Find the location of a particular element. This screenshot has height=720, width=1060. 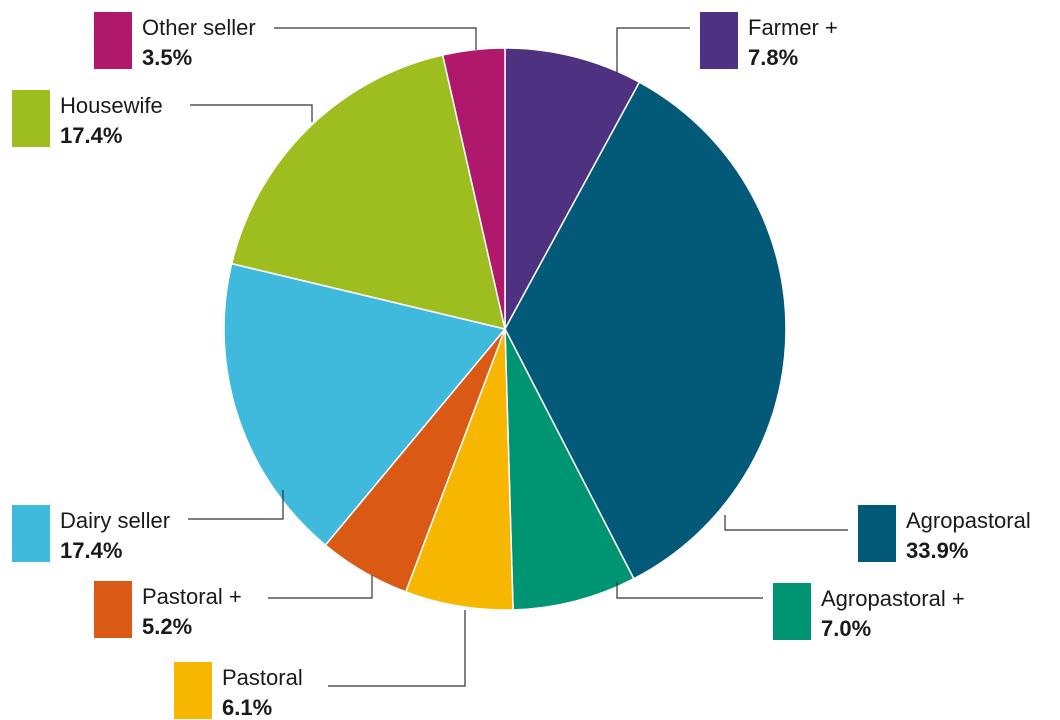

legend-swatch-pastoral-plus is located at coordinates (113, 609).